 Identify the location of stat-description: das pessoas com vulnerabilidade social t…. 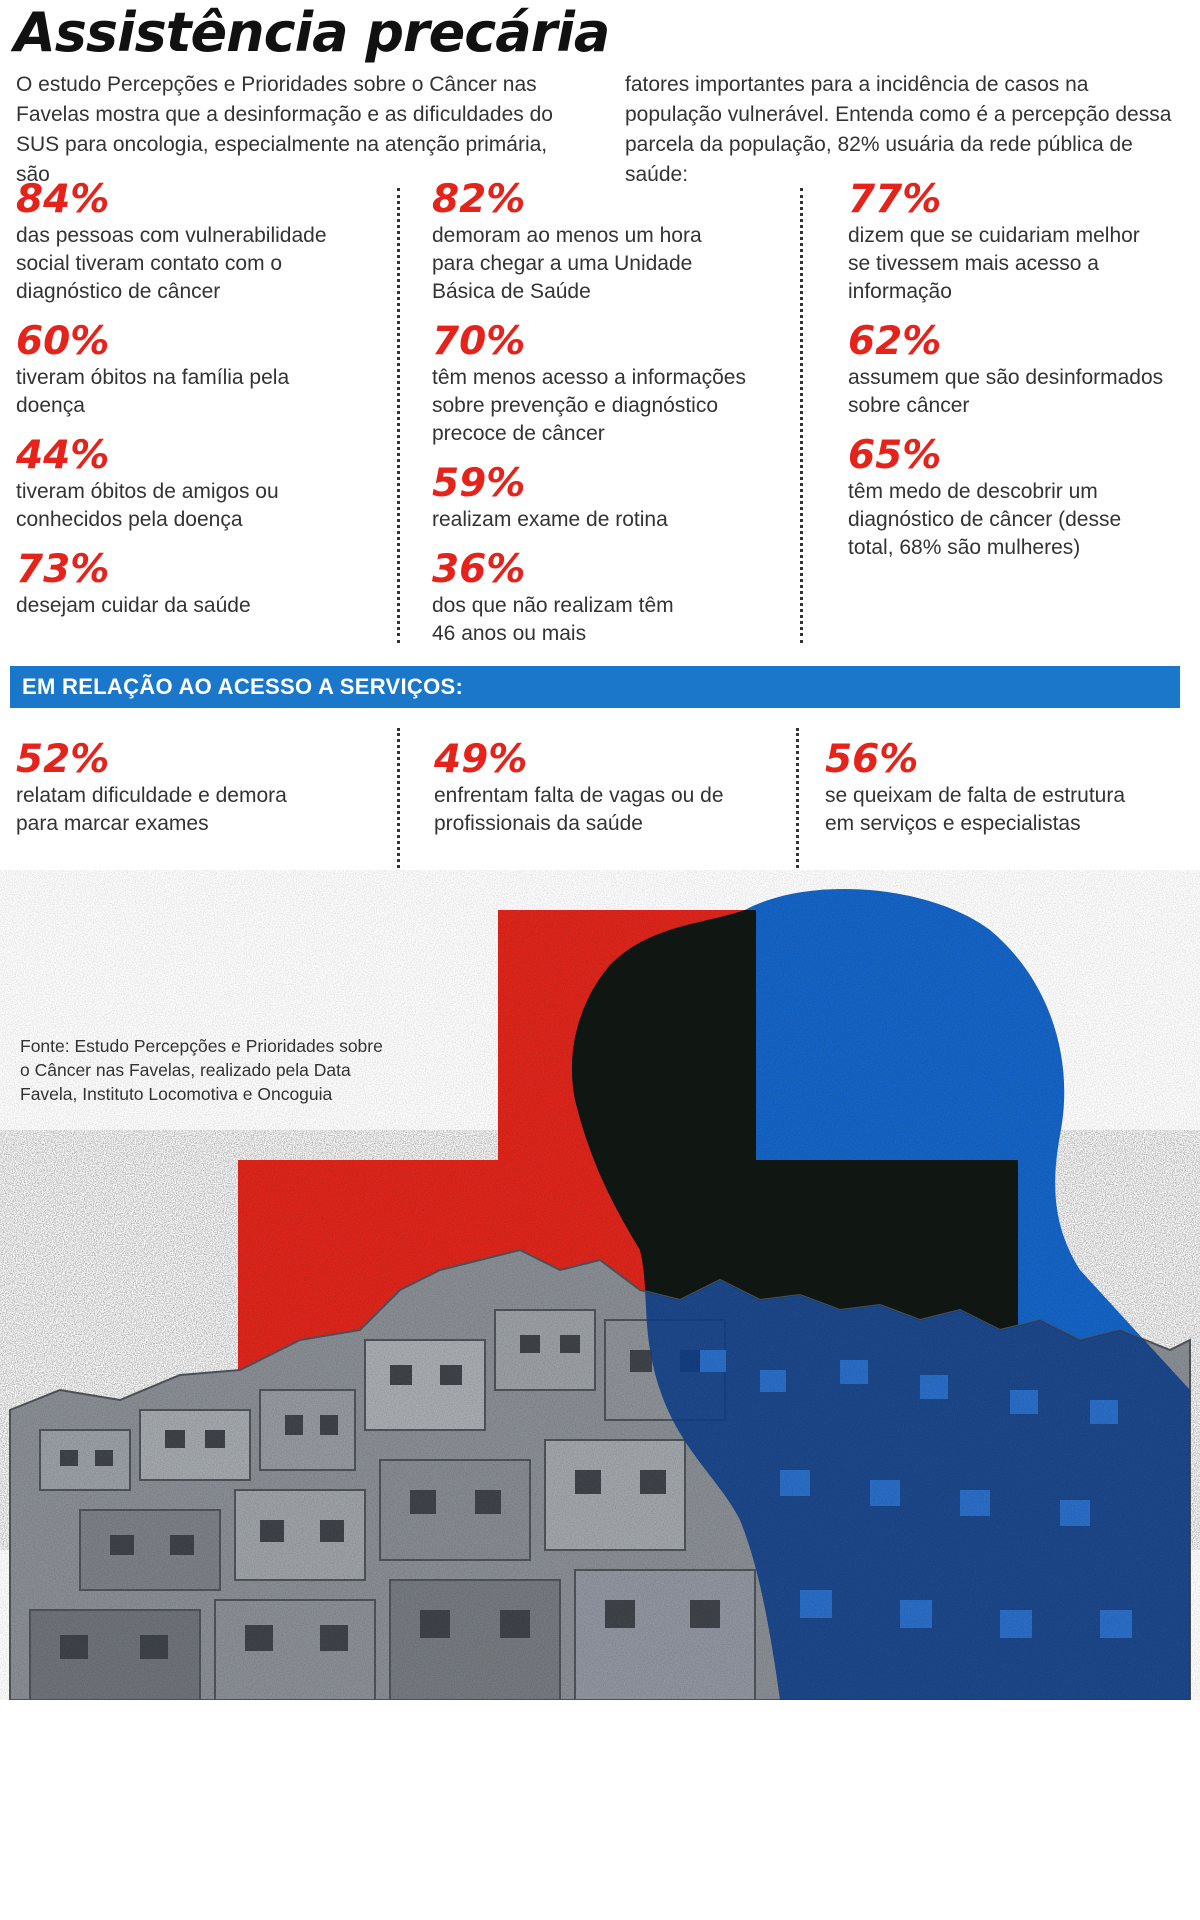
(171, 263).